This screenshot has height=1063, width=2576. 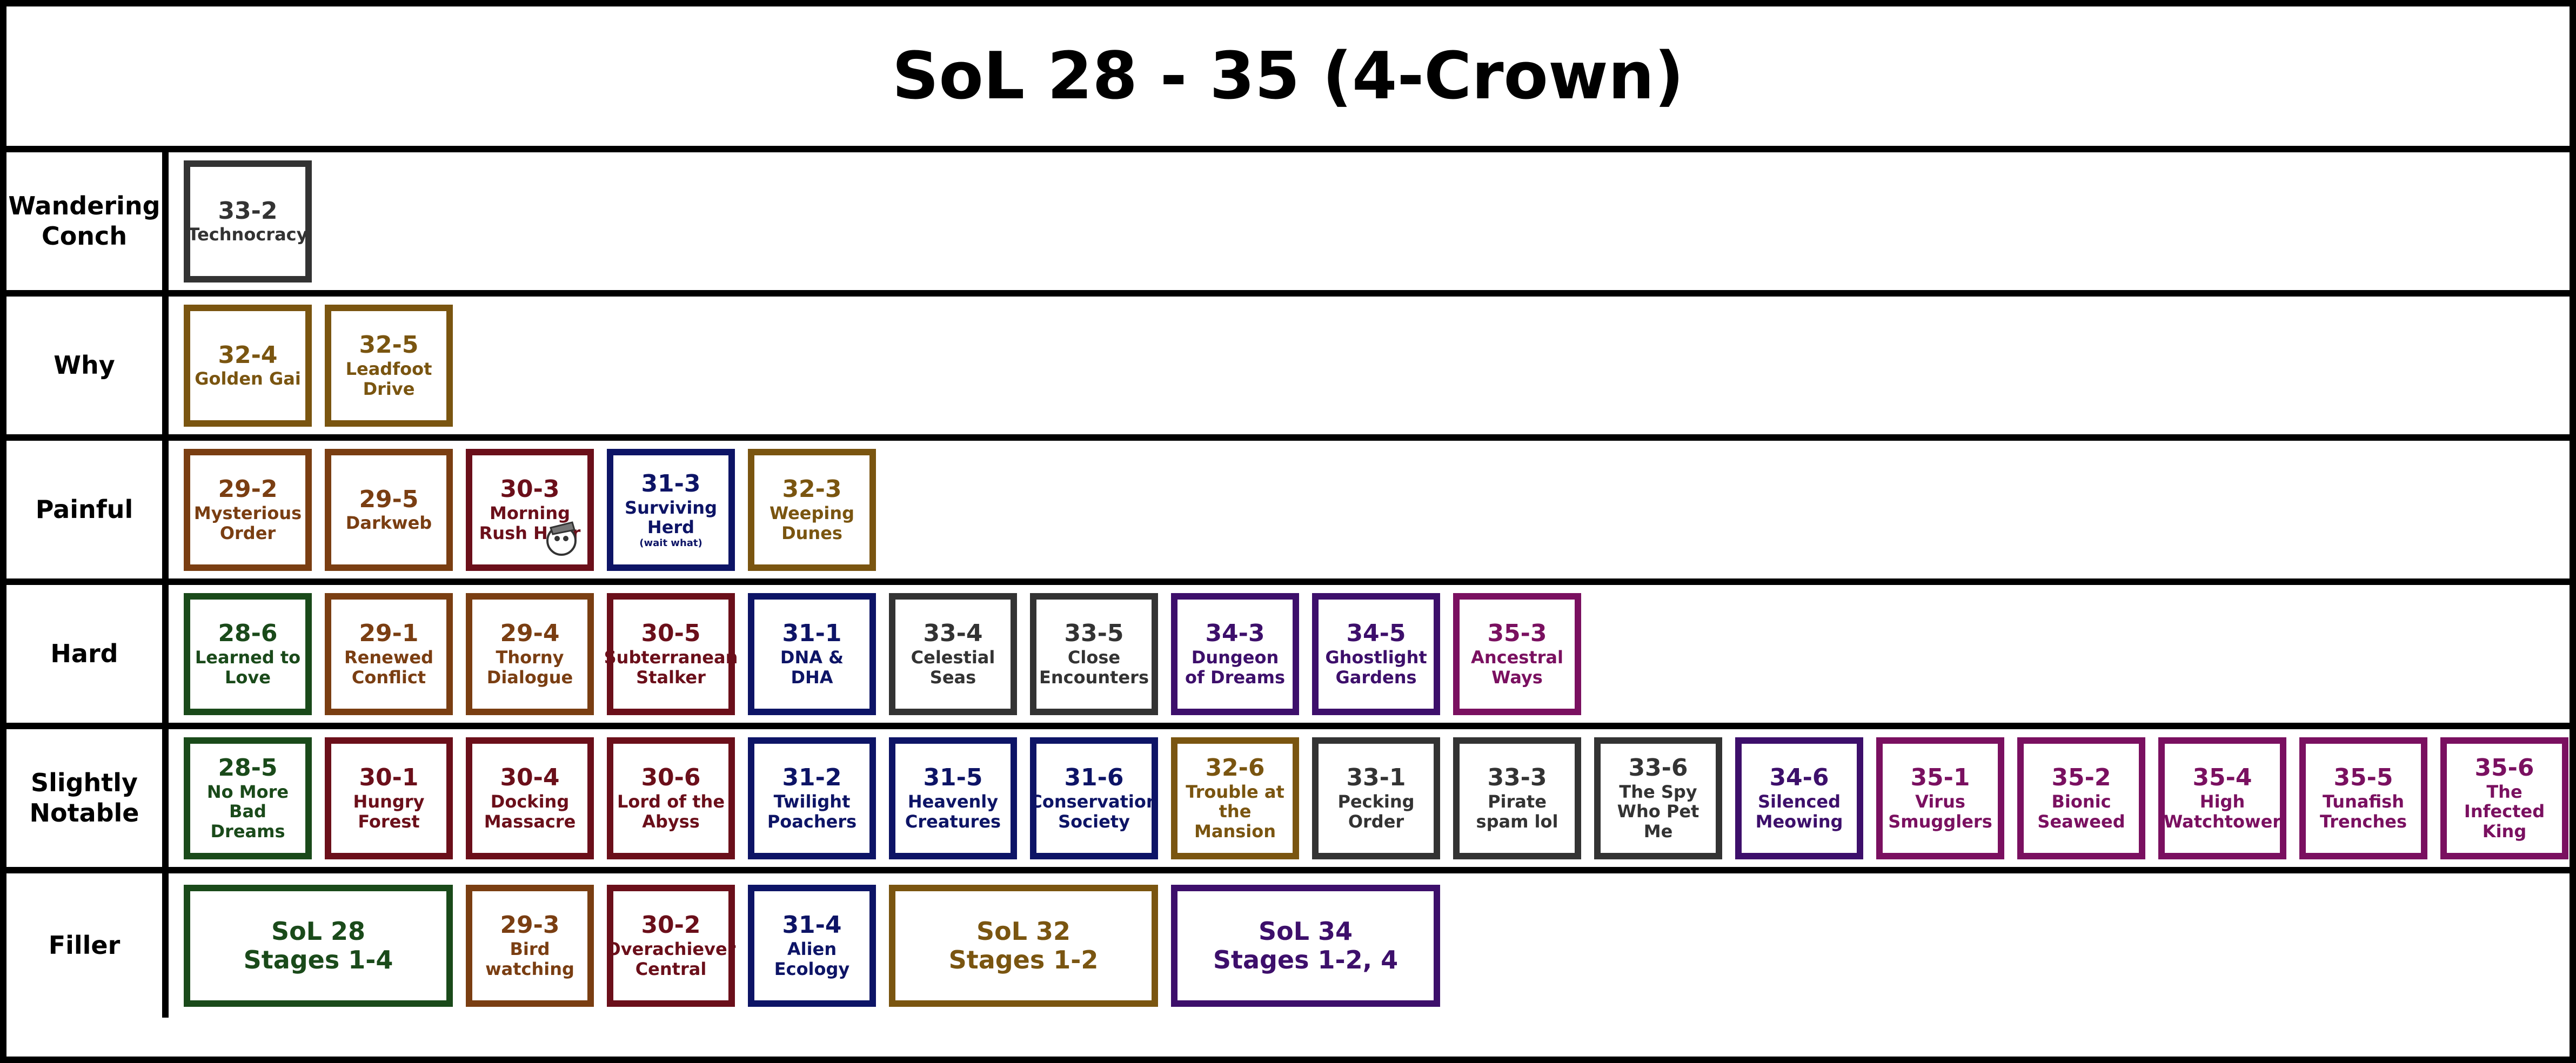 I want to click on stage-card: 32-4 Golden Gai, so click(x=248, y=365).